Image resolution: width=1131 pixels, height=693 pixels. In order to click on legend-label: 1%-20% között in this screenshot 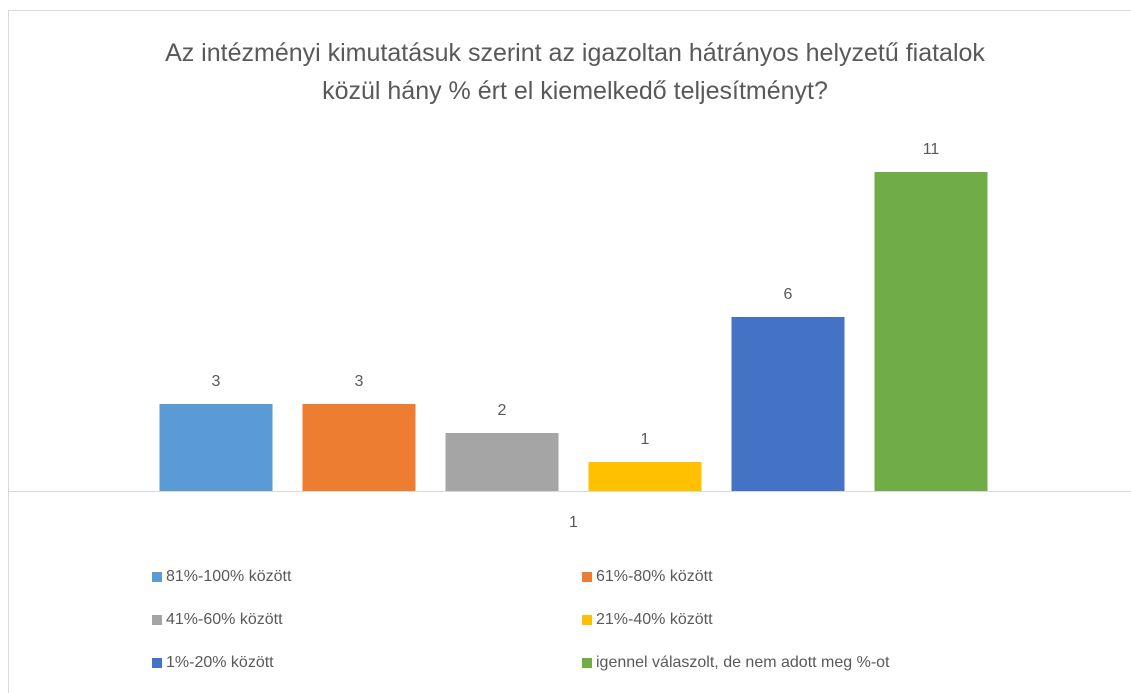, I will do `click(220, 662)`.